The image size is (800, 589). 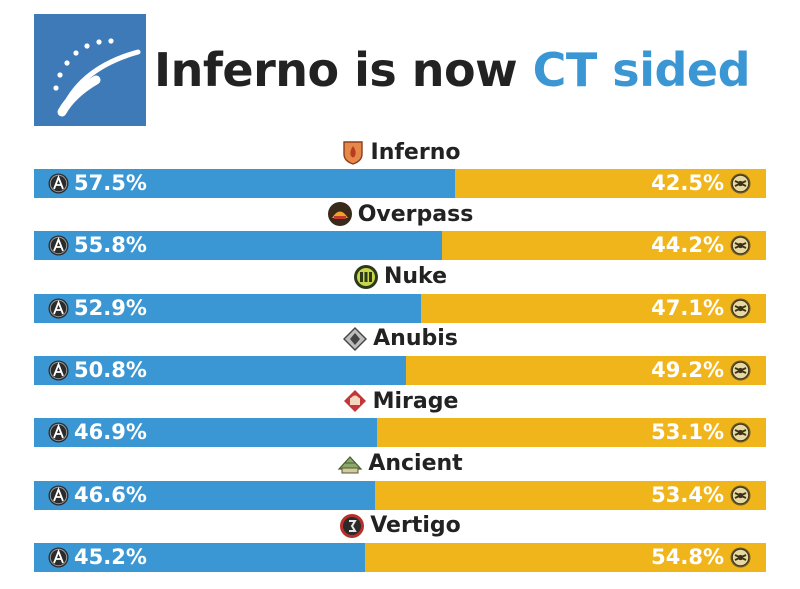 I want to click on ct-value-label: 55.8%, so click(x=110, y=245).